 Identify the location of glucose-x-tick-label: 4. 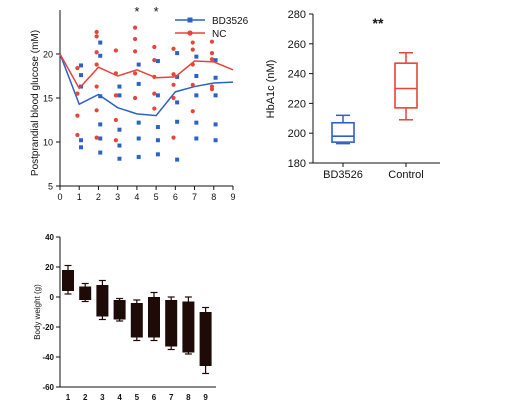
(136, 197).